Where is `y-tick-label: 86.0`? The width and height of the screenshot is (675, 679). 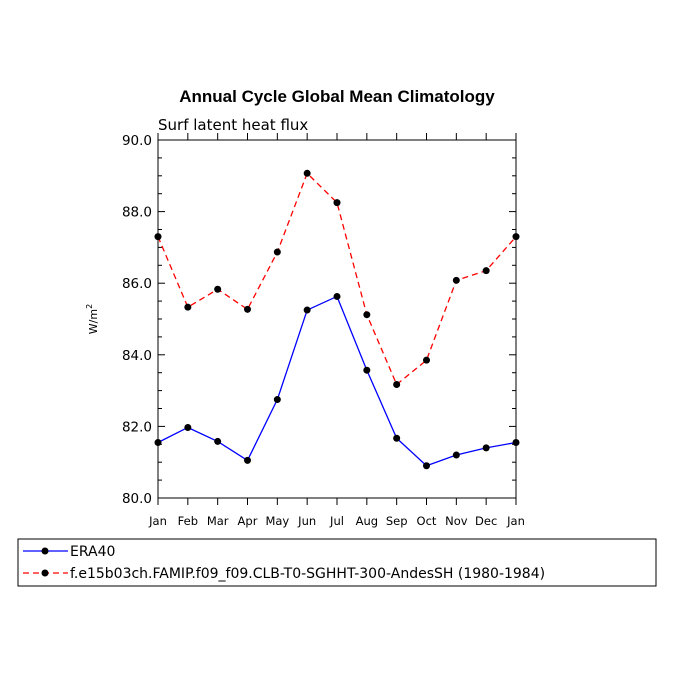 y-tick-label: 86.0 is located at coordinates (137, 284).